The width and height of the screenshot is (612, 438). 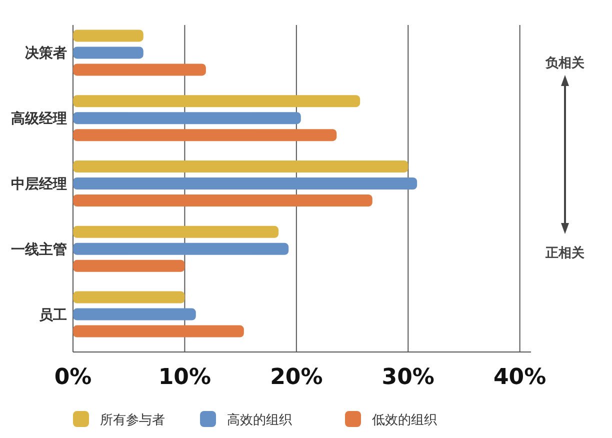 What do you see at coordinates (404, 420) in the screenshot?
I see `legend-label: 低效的组织` at bounding box center [404, 420].